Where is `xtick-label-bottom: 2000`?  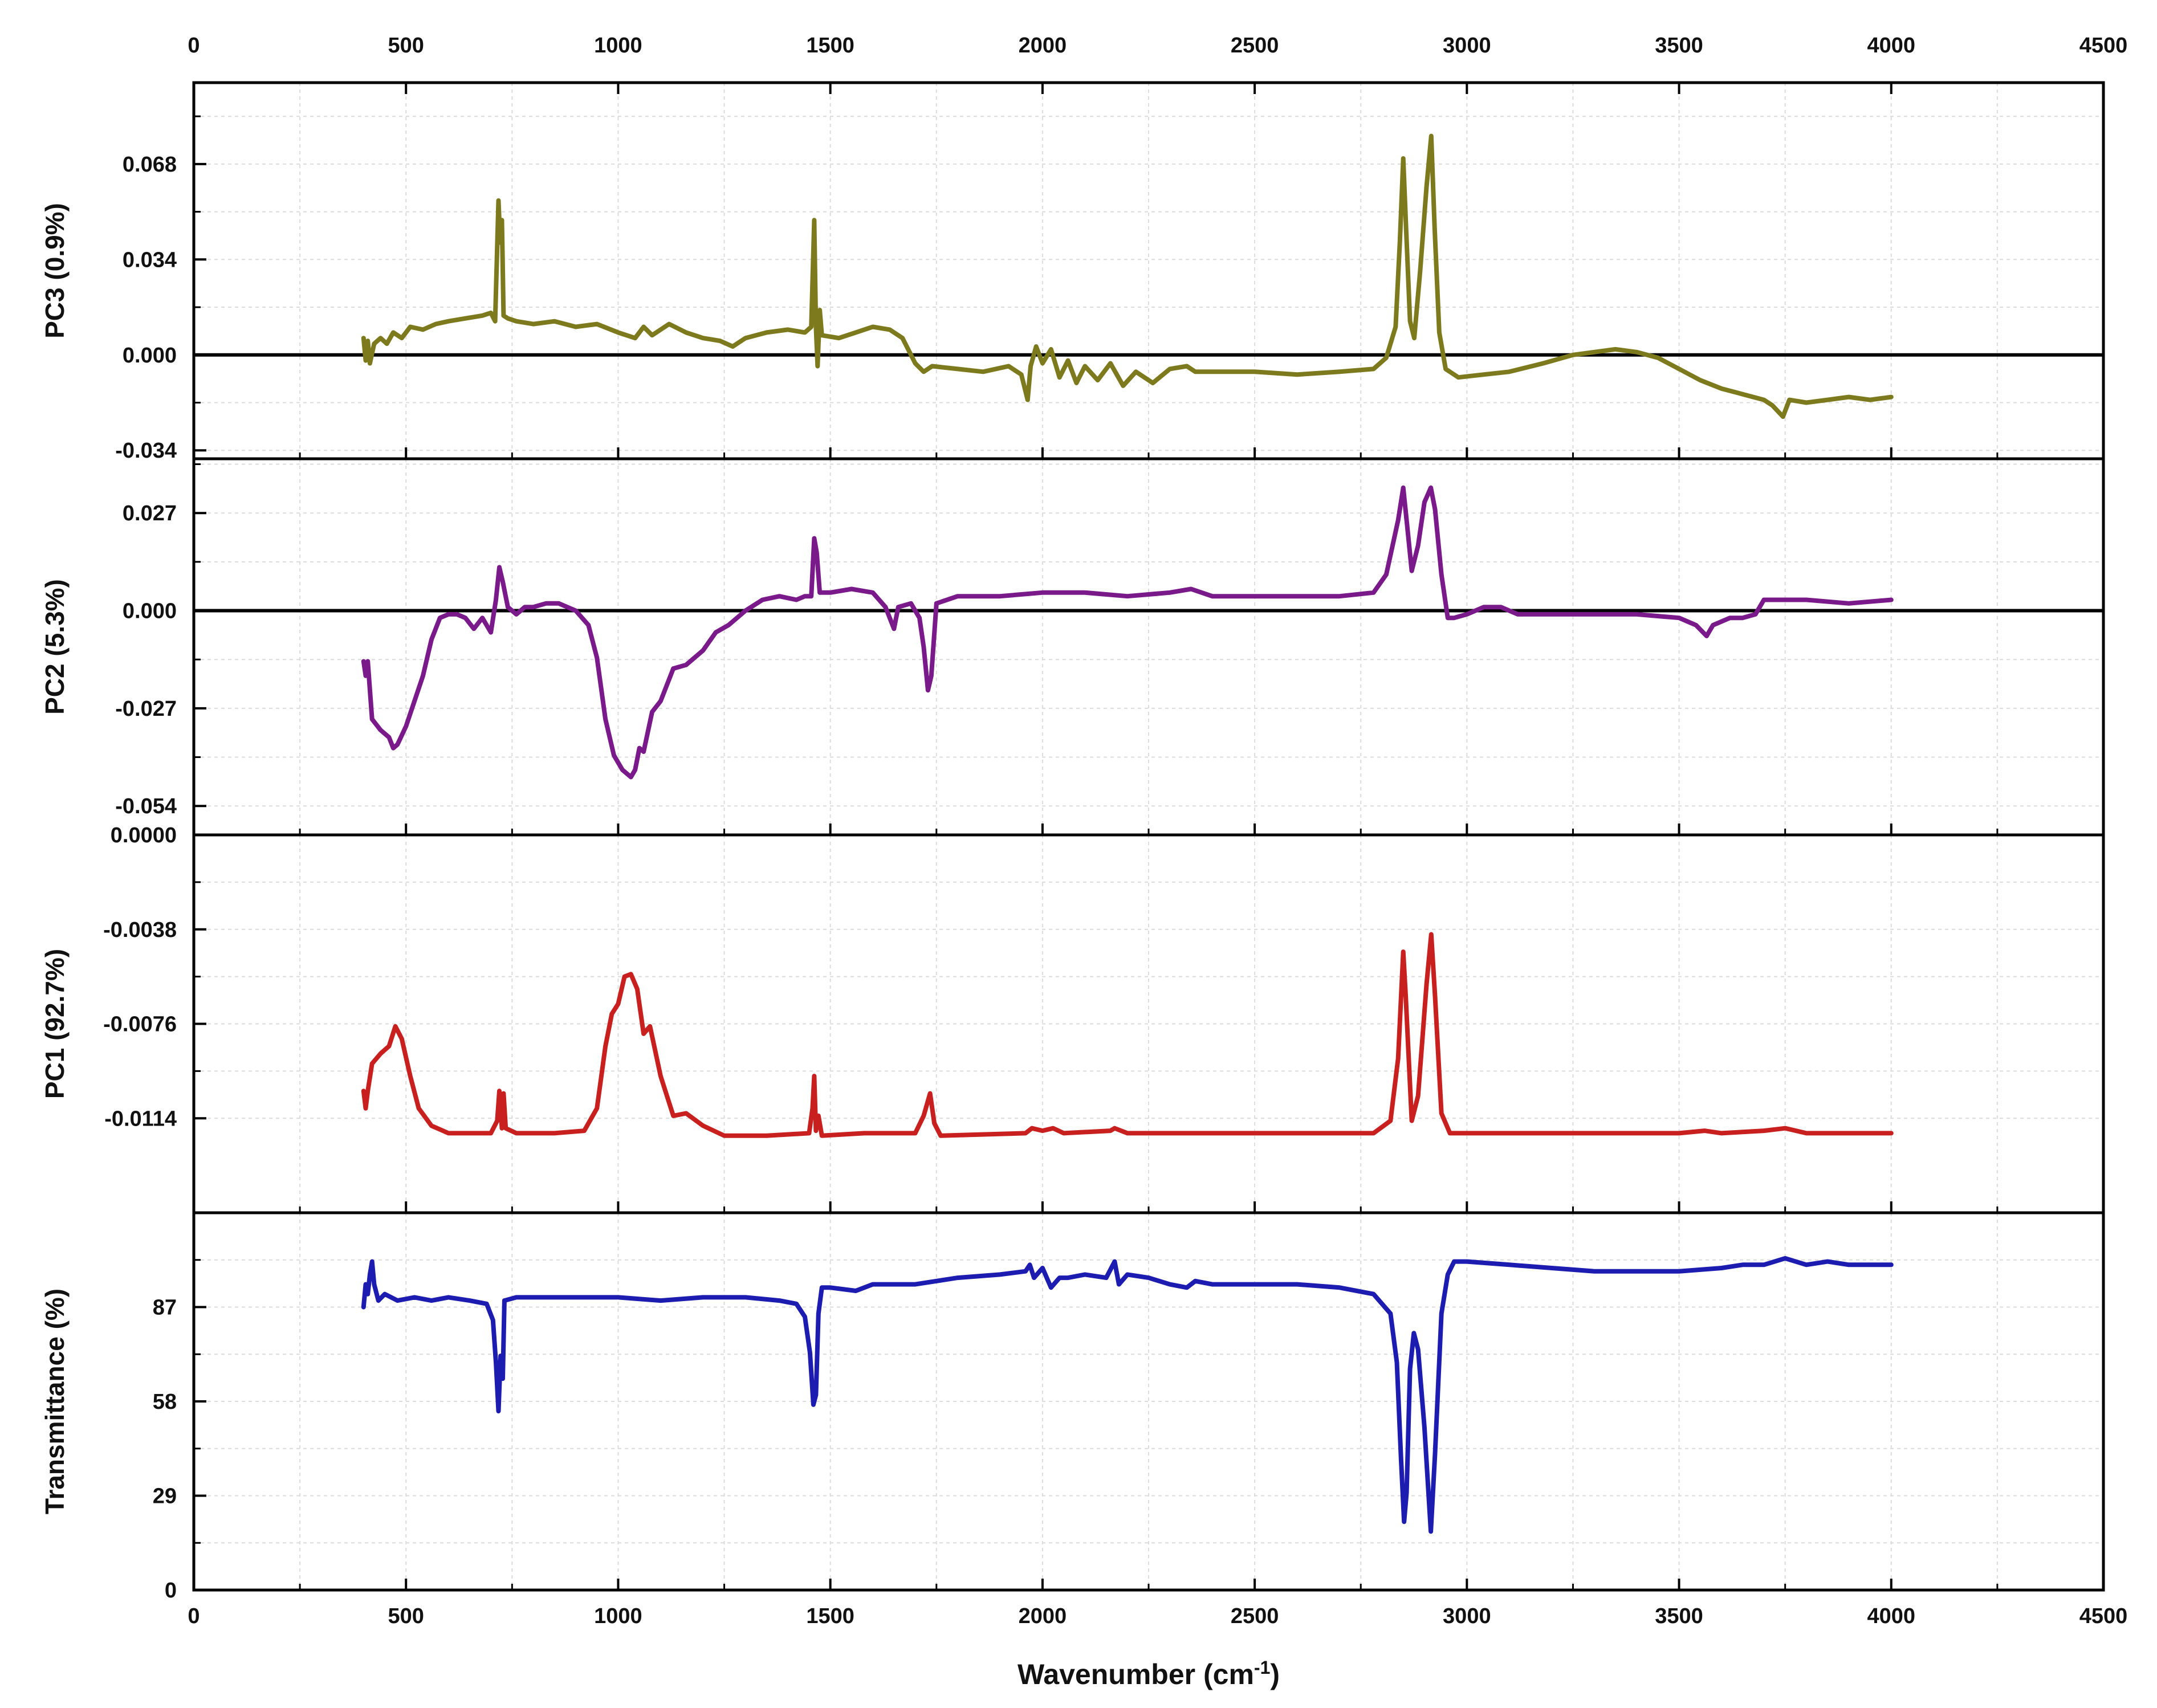
xtick-label-bottom: 2000 is located at coordinates (1043, 1616).